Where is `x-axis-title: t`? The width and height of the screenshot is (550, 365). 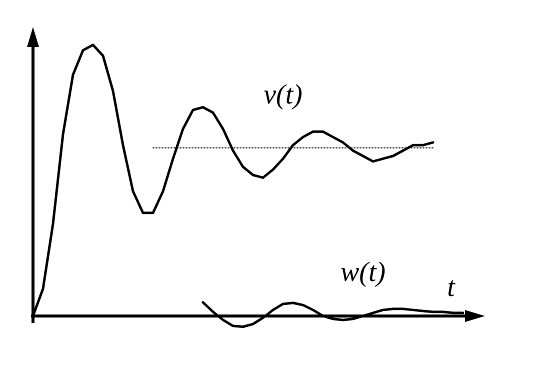 x-axis-title: t is located at coordinates (451, 287).